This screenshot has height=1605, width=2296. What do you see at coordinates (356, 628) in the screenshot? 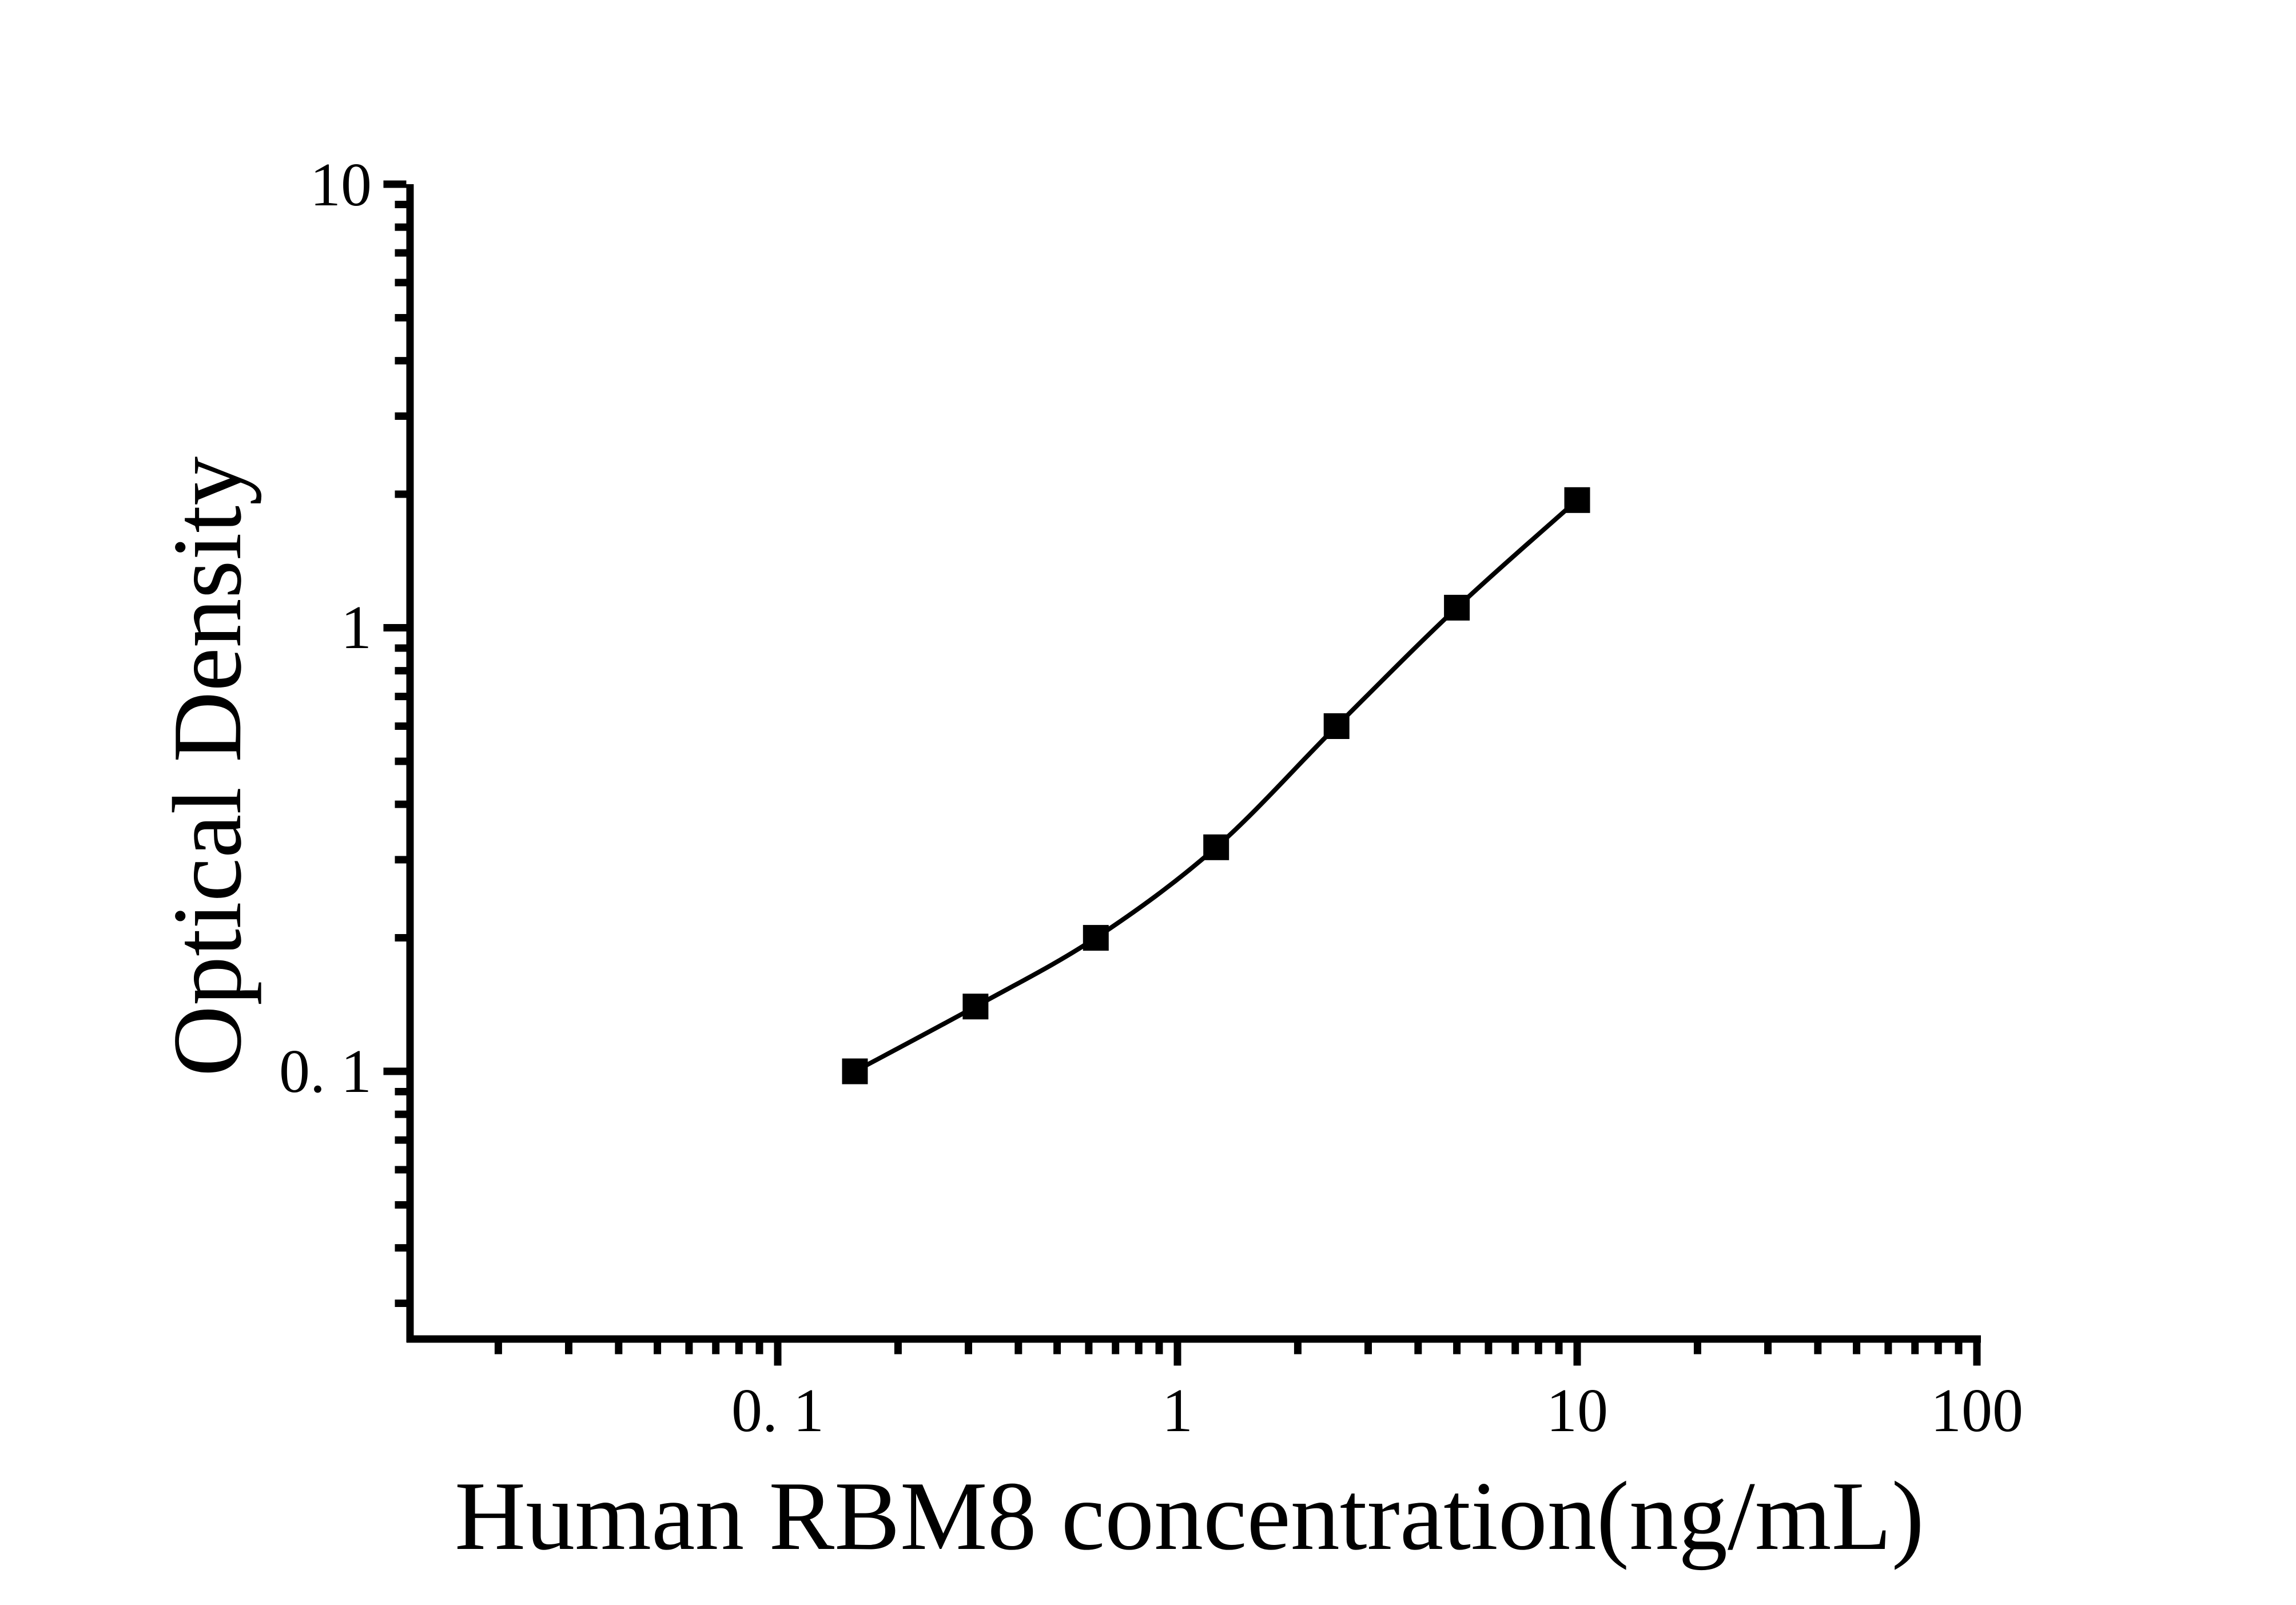
I see `y-tick-label-1: 1` at bounding box center [356, 628].